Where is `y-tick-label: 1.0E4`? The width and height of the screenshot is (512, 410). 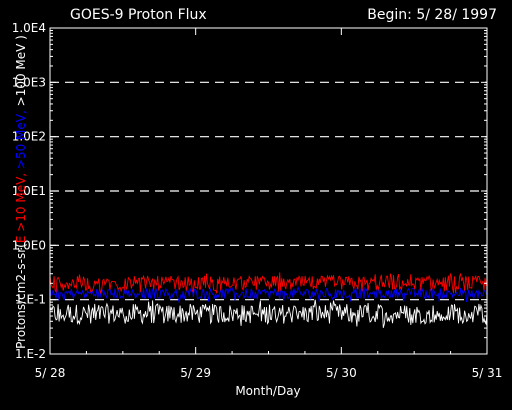 y-tick-label: 1.0E4 is located at coordinates (29, 28).